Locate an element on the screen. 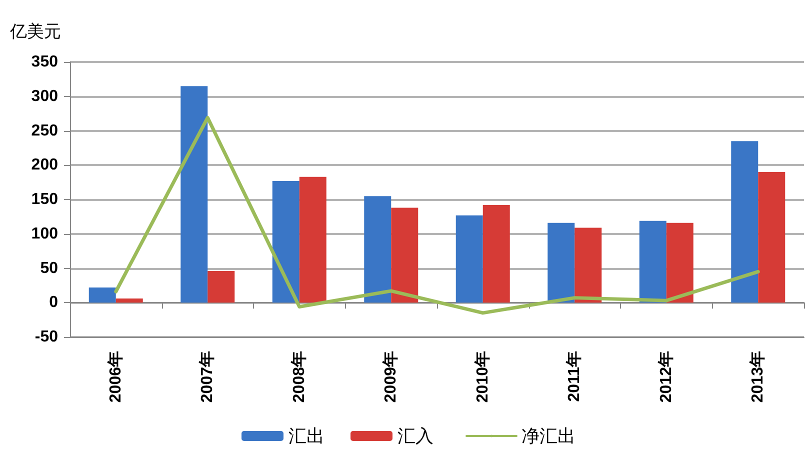  x-tick-label: 2009年 is located at coordinates (391, 377).